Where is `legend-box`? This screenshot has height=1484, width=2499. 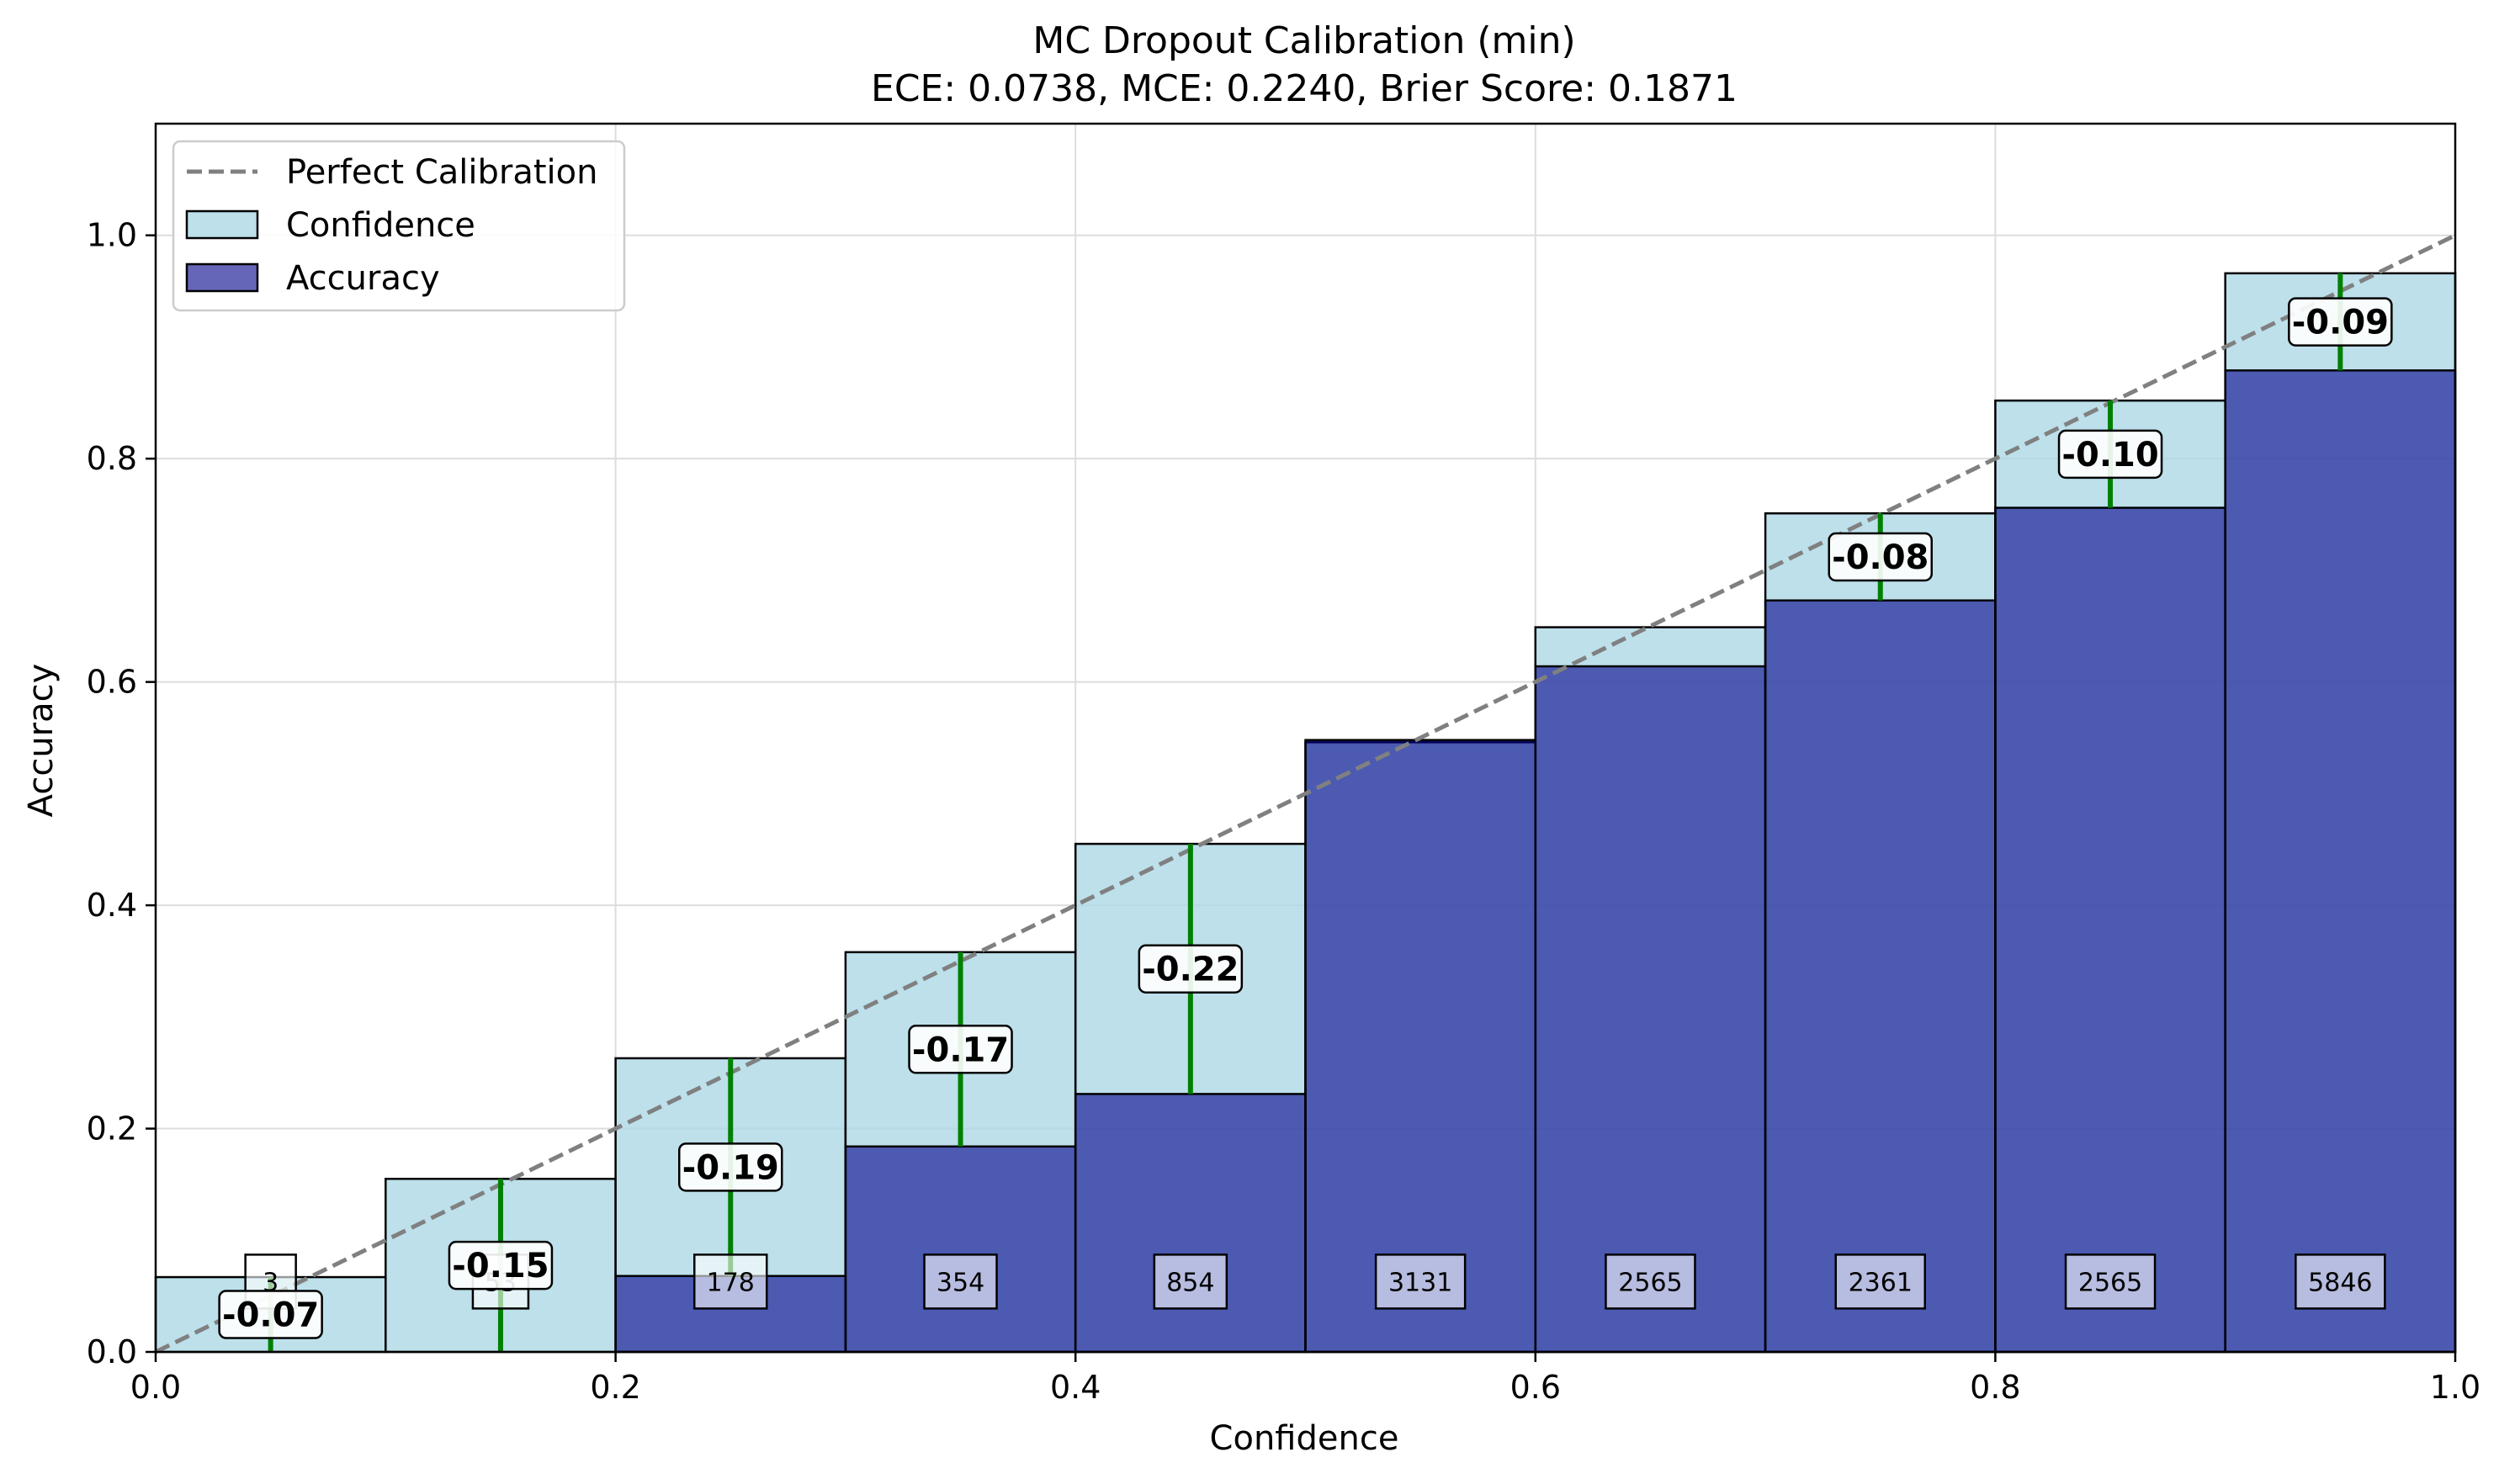
legend-box is located at coordinates (399, 226).